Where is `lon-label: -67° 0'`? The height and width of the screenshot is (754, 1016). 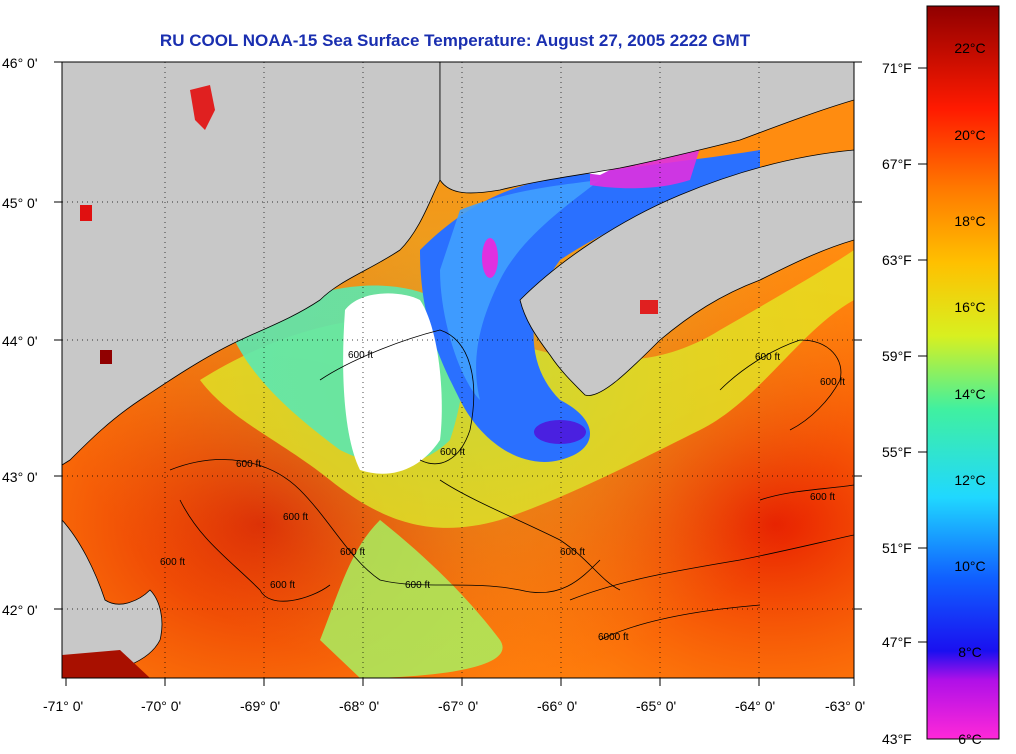 lon-label: -67° 0' is located at coordinates (458, 706).